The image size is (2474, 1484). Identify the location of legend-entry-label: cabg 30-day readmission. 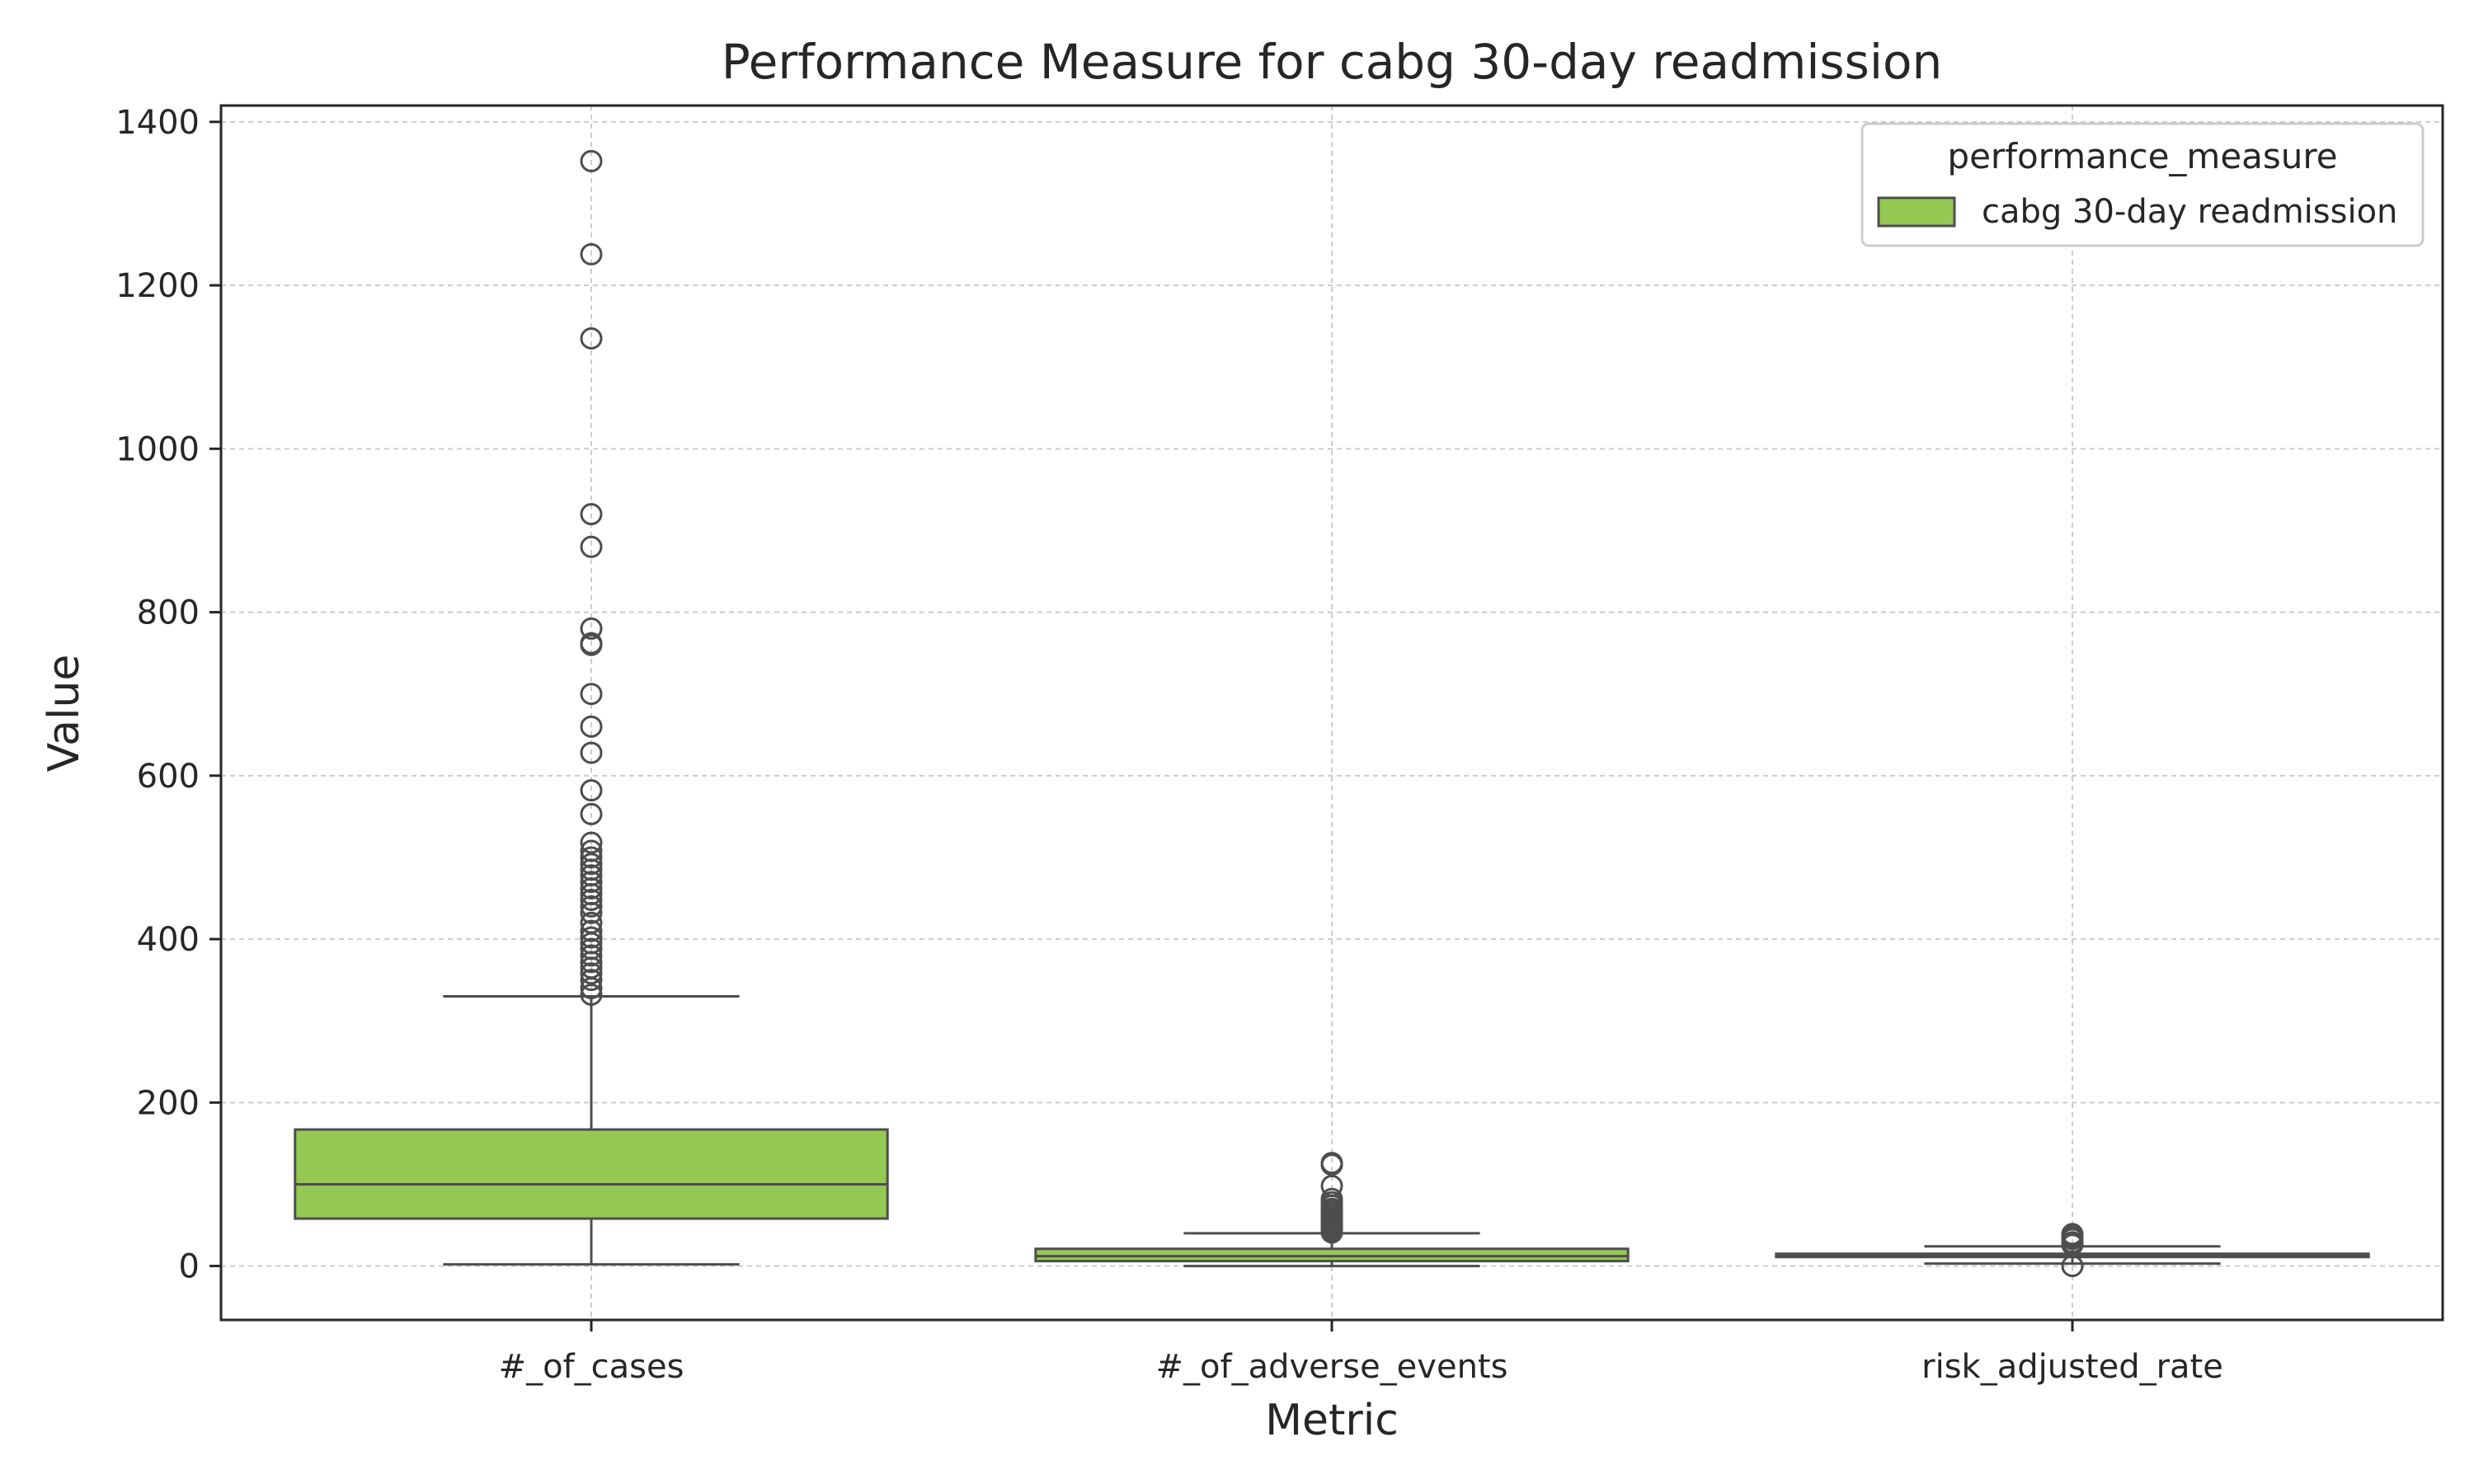
(2189, 212).